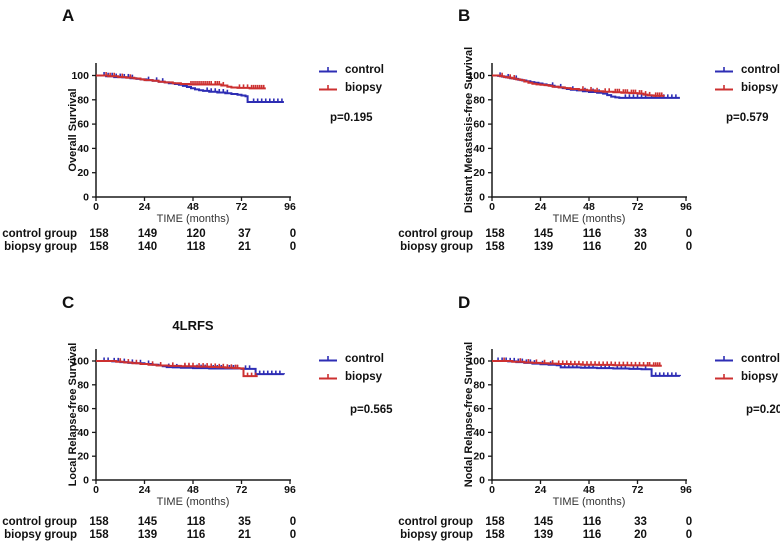 The width and height of the screenshot is (780, 545). What do you see at coordinates (244, 234) in the screenshot?
I see `at-risk-count: 37` at bounding box center [244, 234].